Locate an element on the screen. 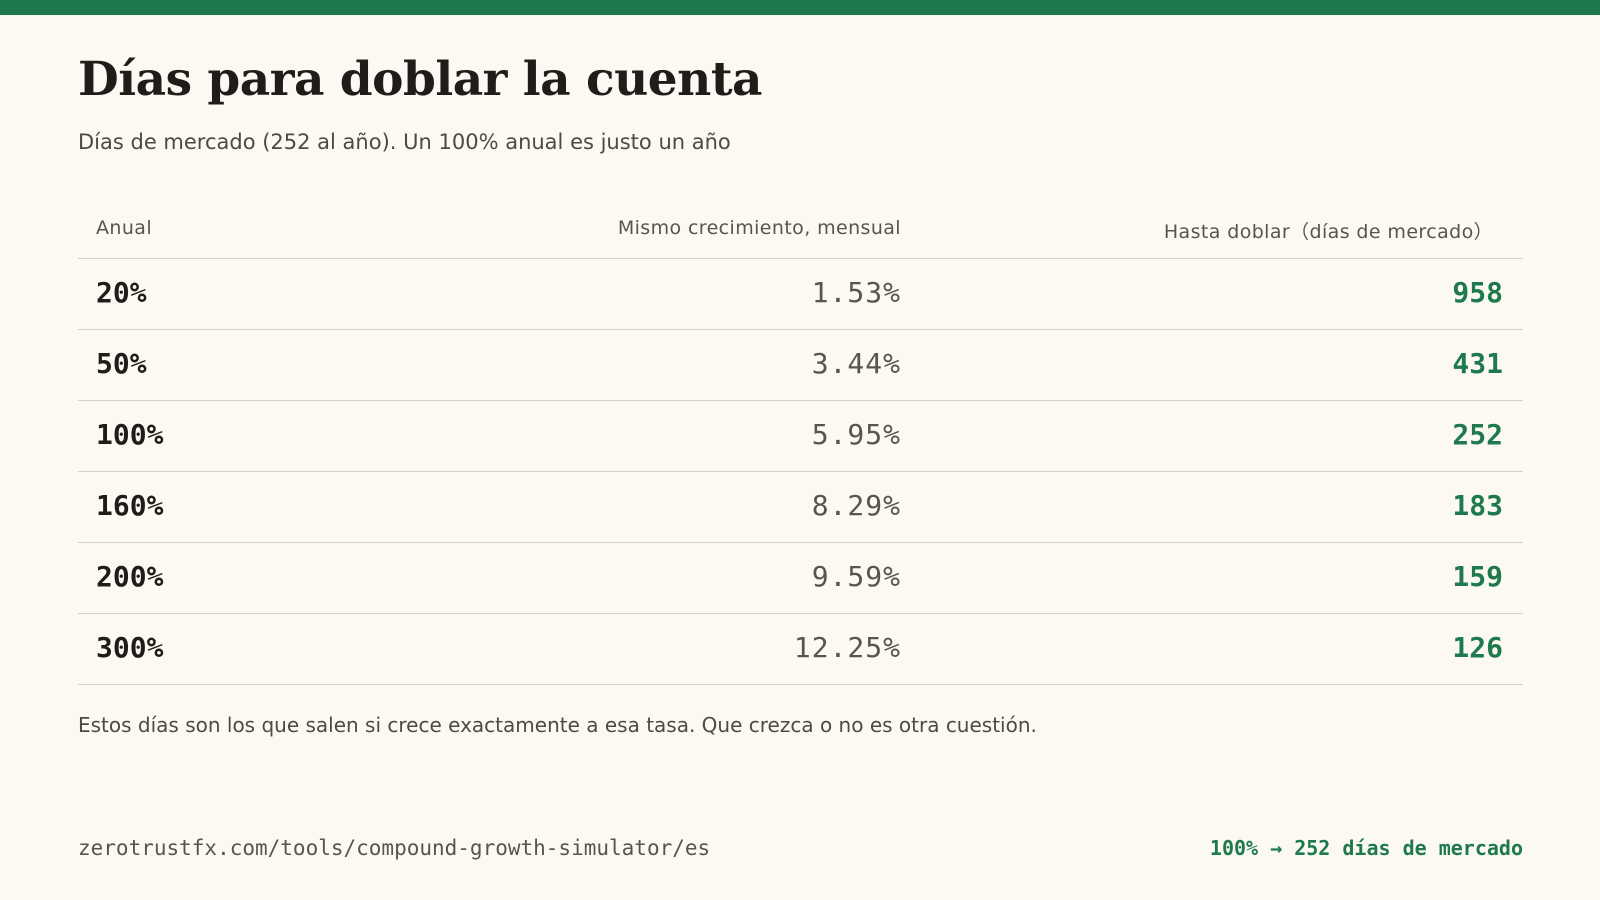 The width and height of the screenshot is (1600, 900). top-accent-bar is located at coordinates (800, 7).